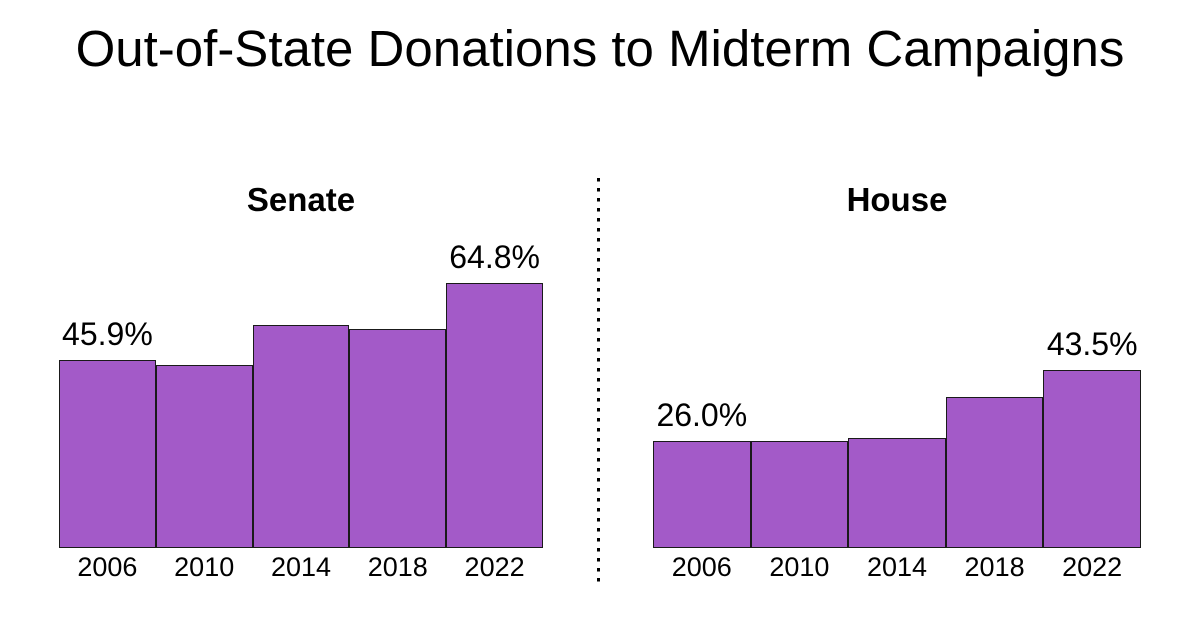  I want to click on house-bar-2006, so click(702, 494).